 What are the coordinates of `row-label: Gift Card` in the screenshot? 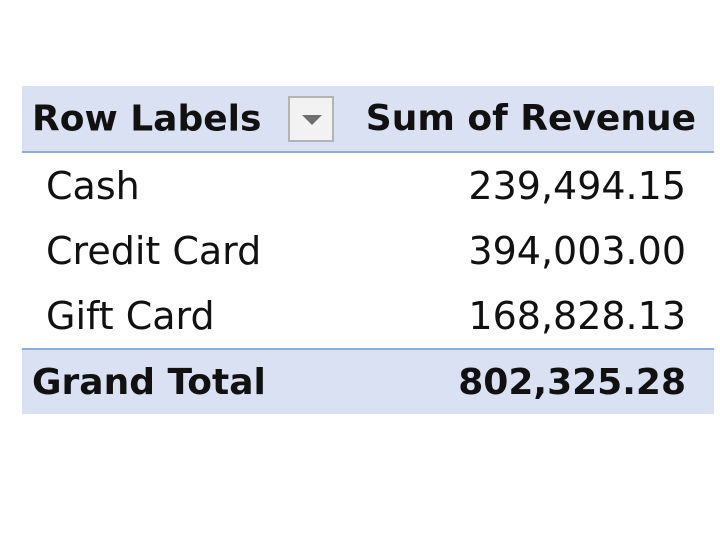 It's located at (130, 315).